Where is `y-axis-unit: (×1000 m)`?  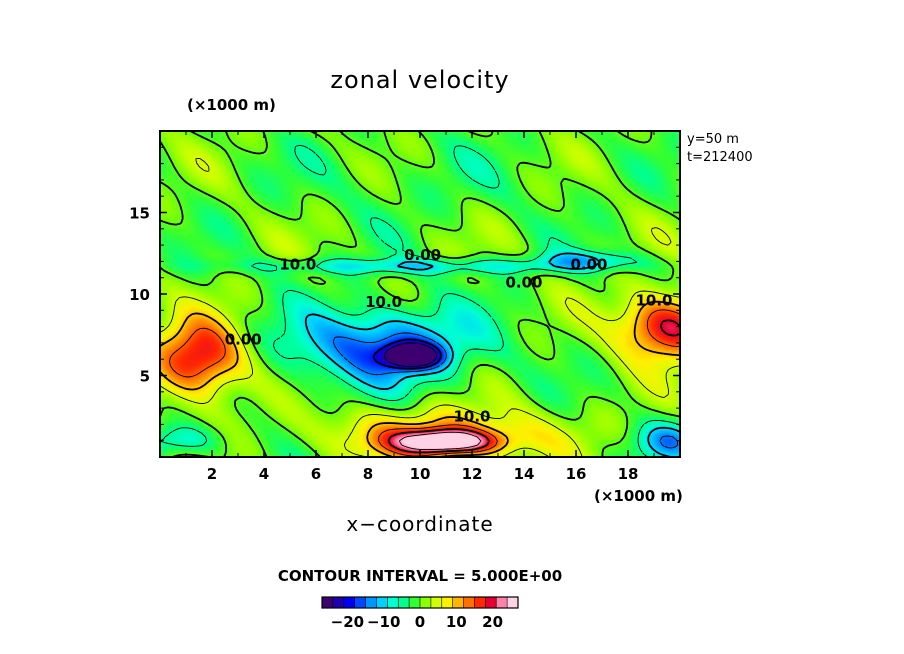
y-axis-unit: (×1000 m) is located at coordinates (231, 105).